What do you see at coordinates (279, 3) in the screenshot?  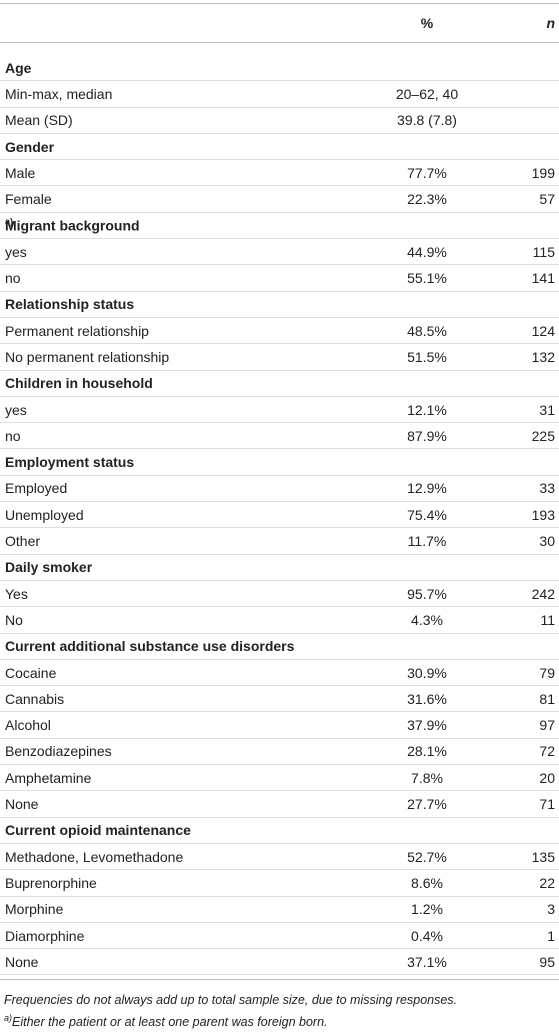 I see `top-rule` at bounding box center [279, 3].